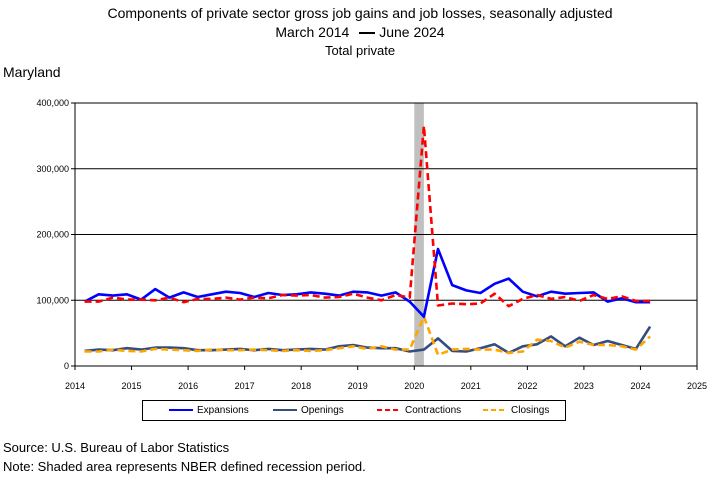 The width and height of the screenshot is (720, 480). Describe the element at coordinates (322, 410) in the screenshot. I see `legend-label-openings: Openings` at that location.